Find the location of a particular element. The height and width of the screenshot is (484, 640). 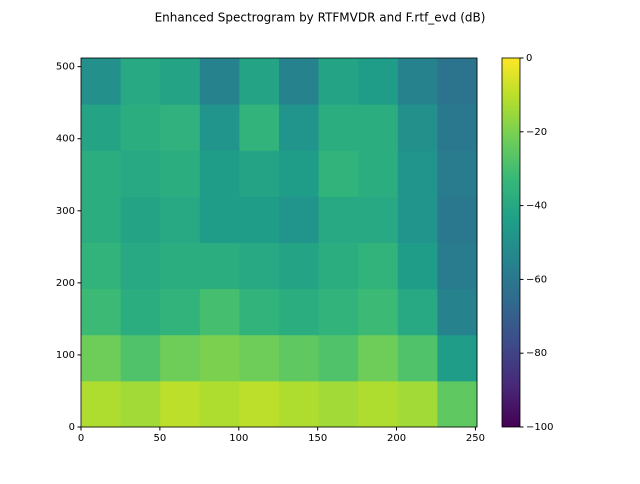

y-tick-label: 100 is located at coordinates (65, 355).